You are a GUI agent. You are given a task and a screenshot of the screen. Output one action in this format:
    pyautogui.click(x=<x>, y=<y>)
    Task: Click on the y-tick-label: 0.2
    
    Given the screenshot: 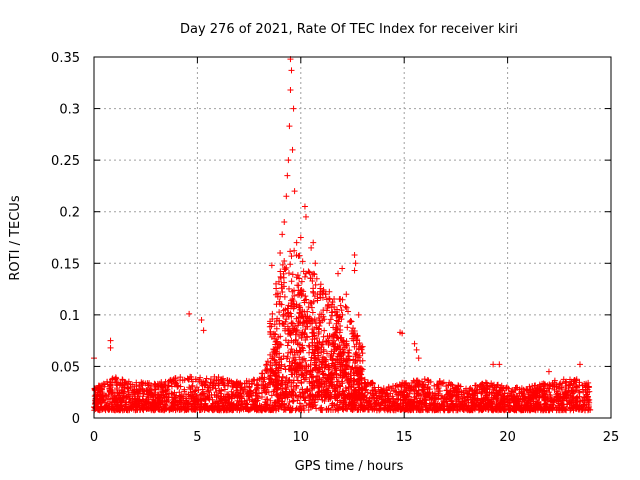 What is the action you would take?
    pyautogui.click(x=69, y=213)
    